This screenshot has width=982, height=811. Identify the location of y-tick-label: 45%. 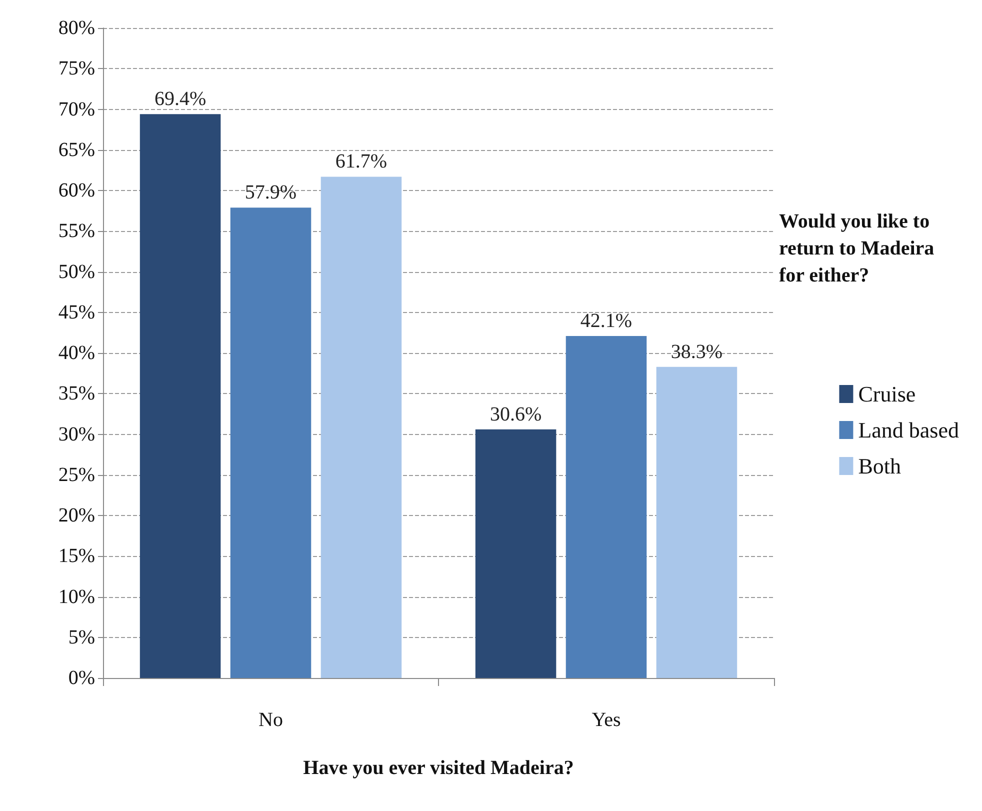
(76, 312).